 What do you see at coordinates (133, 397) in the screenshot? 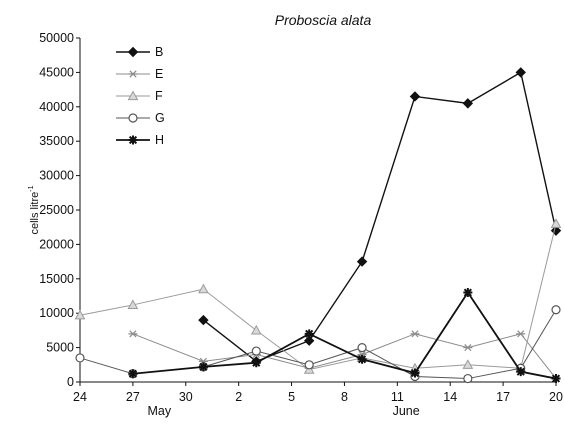
I see `x-tick-label: 27` at bounding box center [133, 397].